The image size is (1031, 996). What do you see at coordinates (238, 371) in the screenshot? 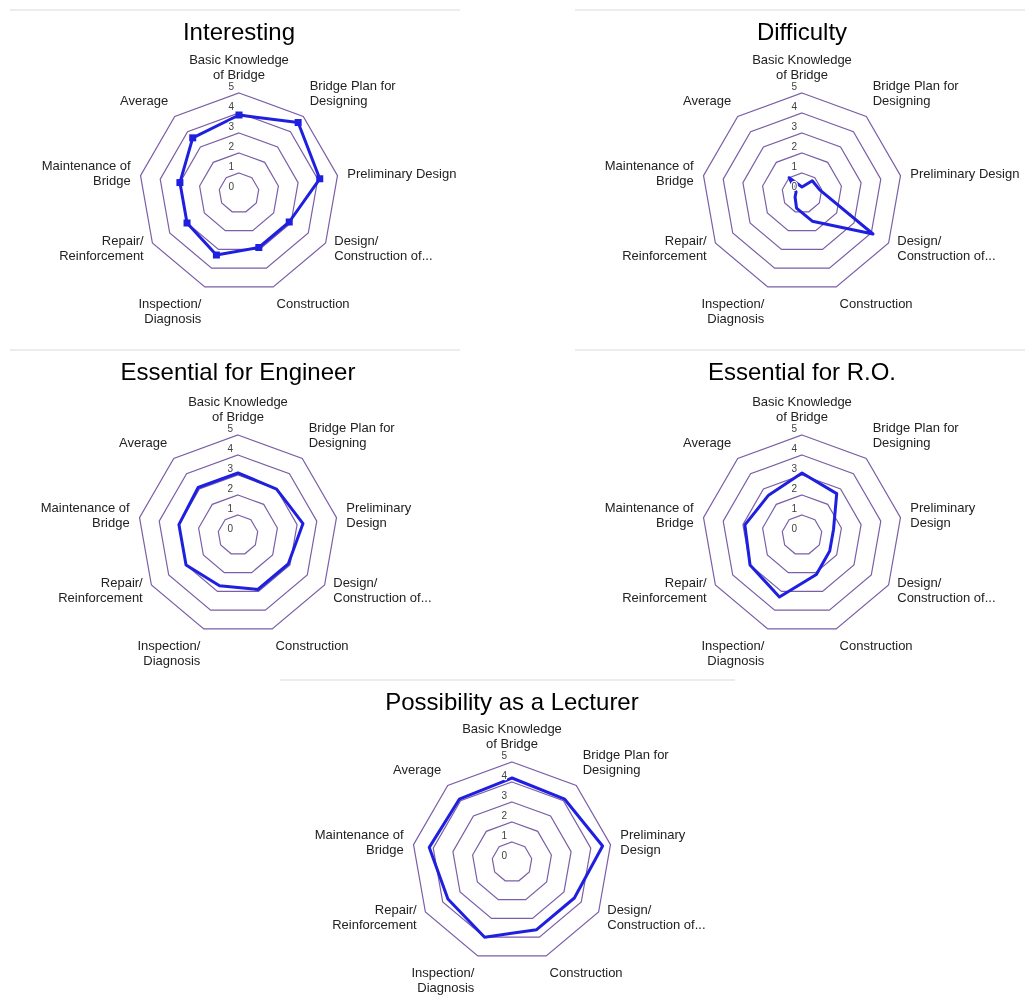
I see `chart-title: Essential for Engineer` at bounding box center [238, 371].